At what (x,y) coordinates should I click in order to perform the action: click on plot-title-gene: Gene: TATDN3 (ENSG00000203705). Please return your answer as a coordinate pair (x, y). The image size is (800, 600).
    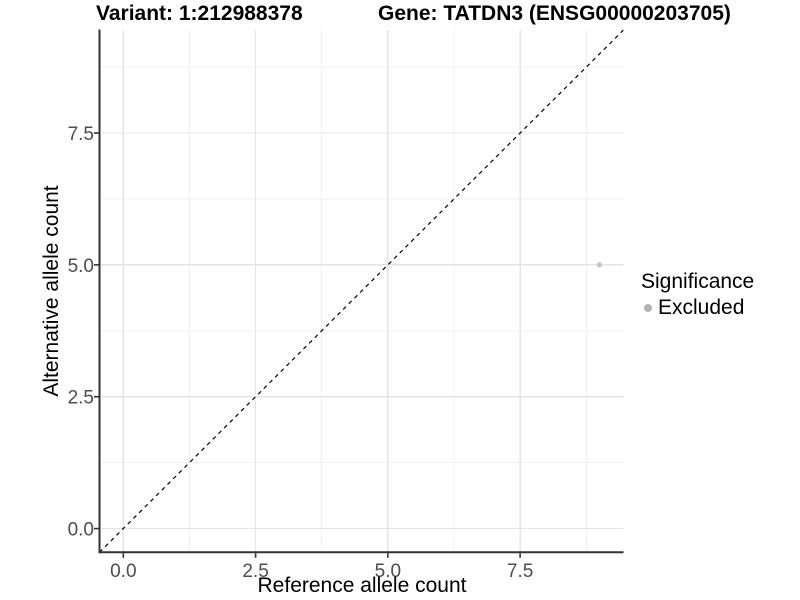
    Looking at the image, I should click on (554, 13).